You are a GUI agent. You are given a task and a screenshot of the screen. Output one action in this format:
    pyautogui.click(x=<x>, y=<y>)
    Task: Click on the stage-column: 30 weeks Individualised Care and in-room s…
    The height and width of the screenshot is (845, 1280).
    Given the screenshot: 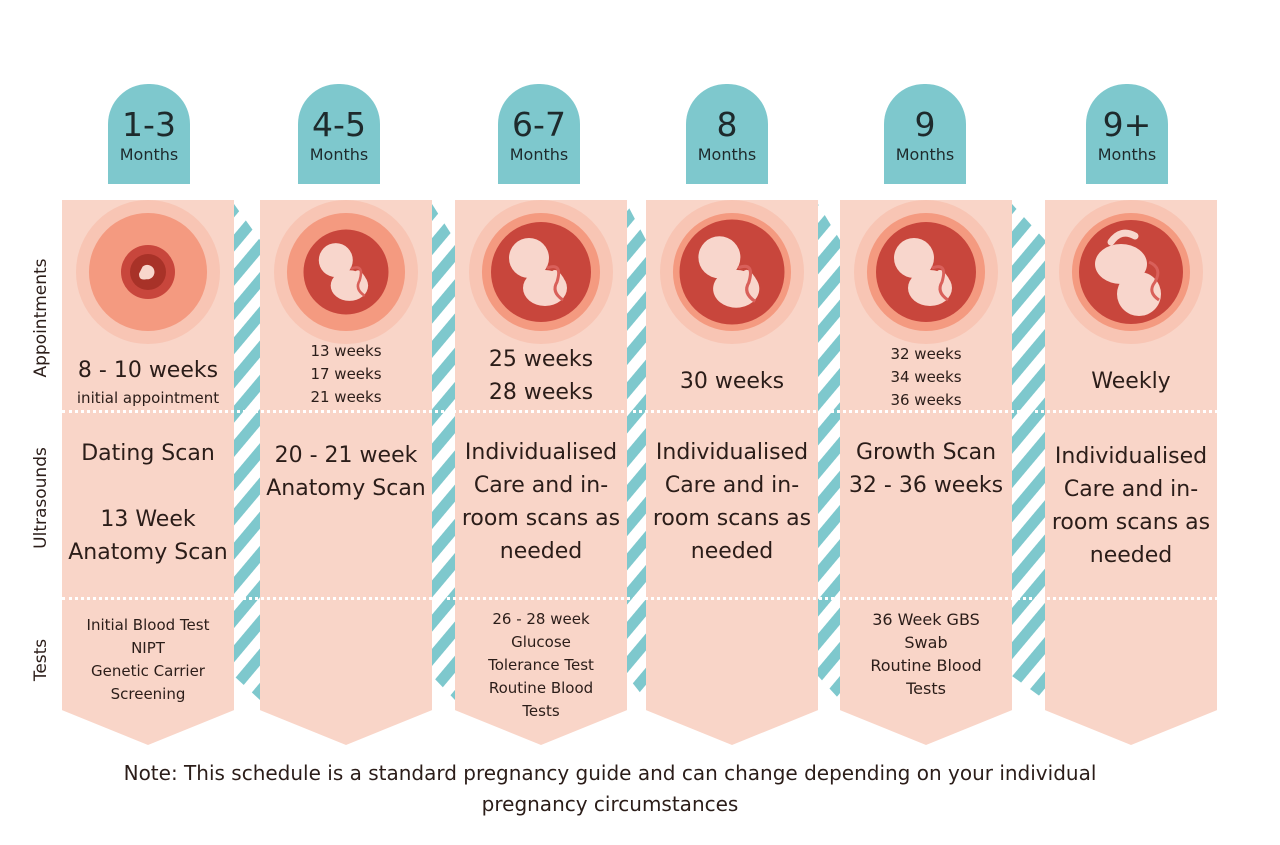 What is the action you would take?
    pyautogui.click(x=732, y=472)
    